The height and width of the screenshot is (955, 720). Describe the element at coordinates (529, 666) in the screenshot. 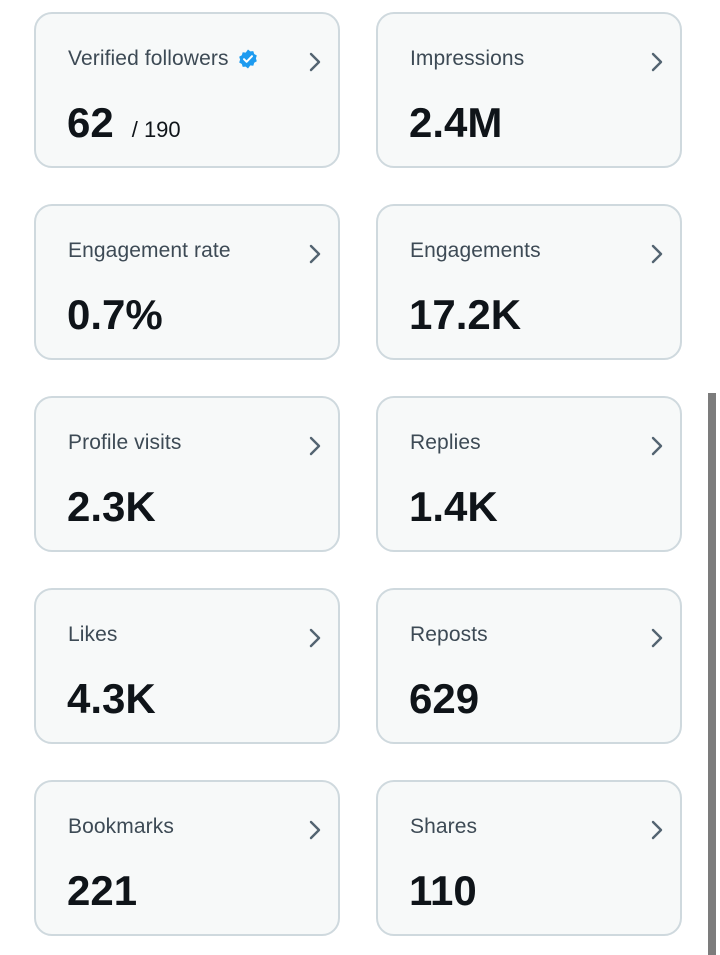

I see `metric-card-reposts: Reposts 629` at that location.